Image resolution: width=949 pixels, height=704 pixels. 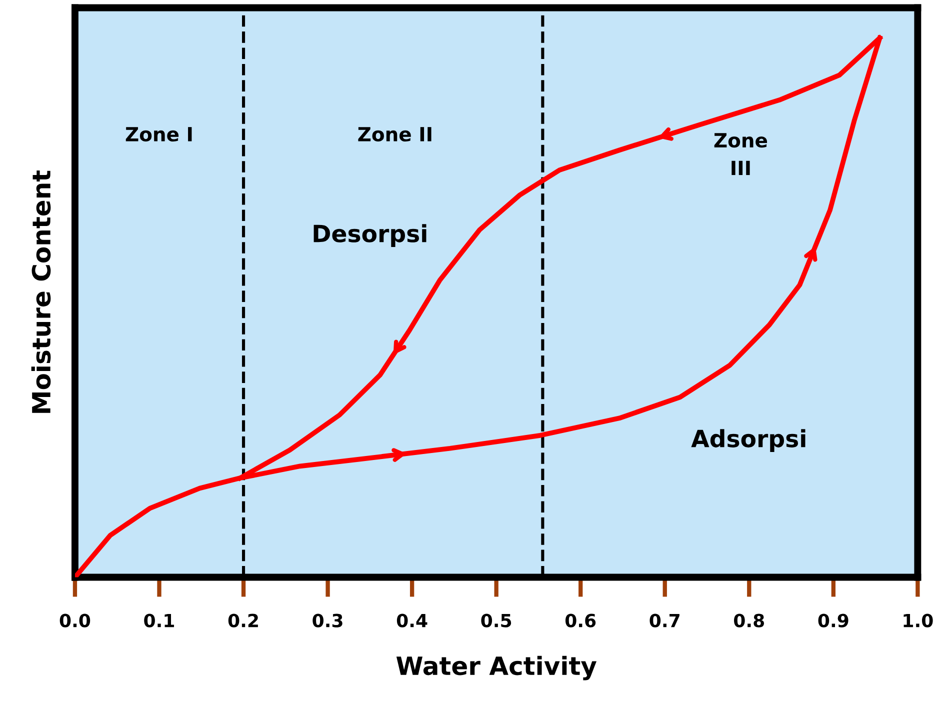 What do you see at coordinates (75, 621) in the screenshot?
I see `x-tick-label: 0.0` at bounding box center [75, 621].